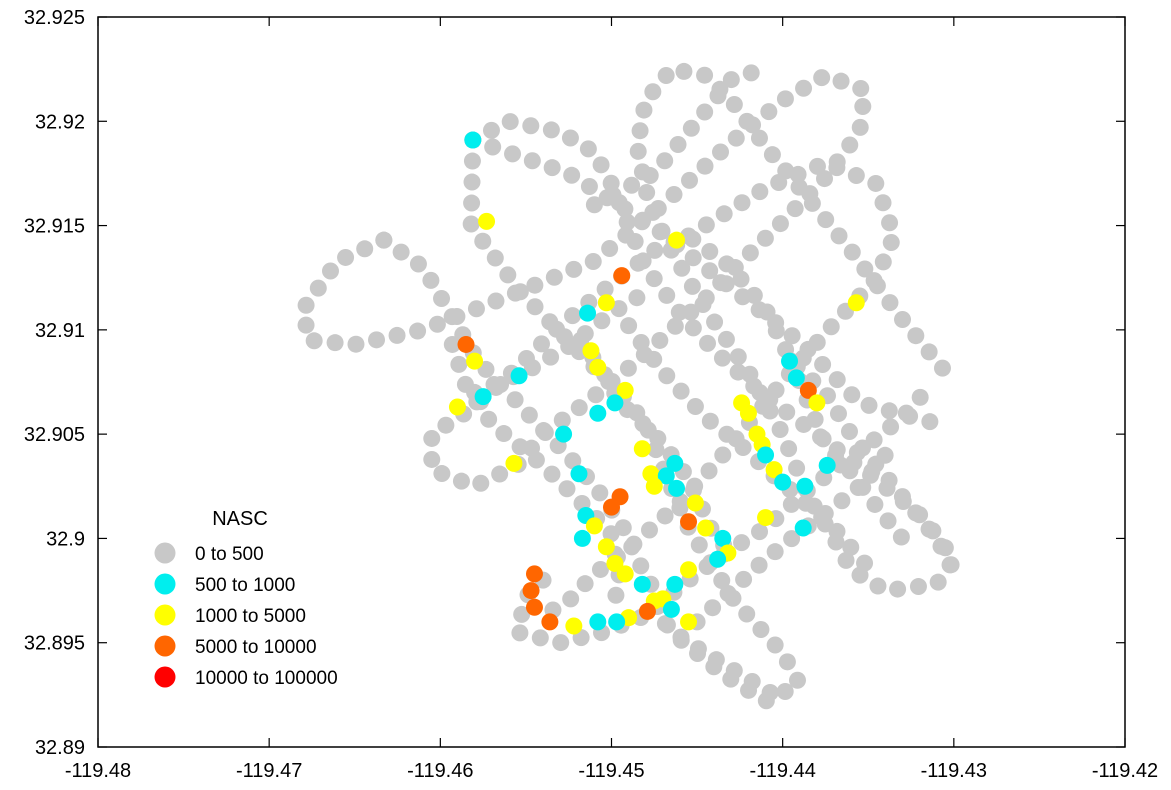 The width and height of the screenshot is (1171, 790). What do you see at coordinates (240, 519) in the screenshot?
I see `legend-title: NASC` at bounding box center [240, 519].